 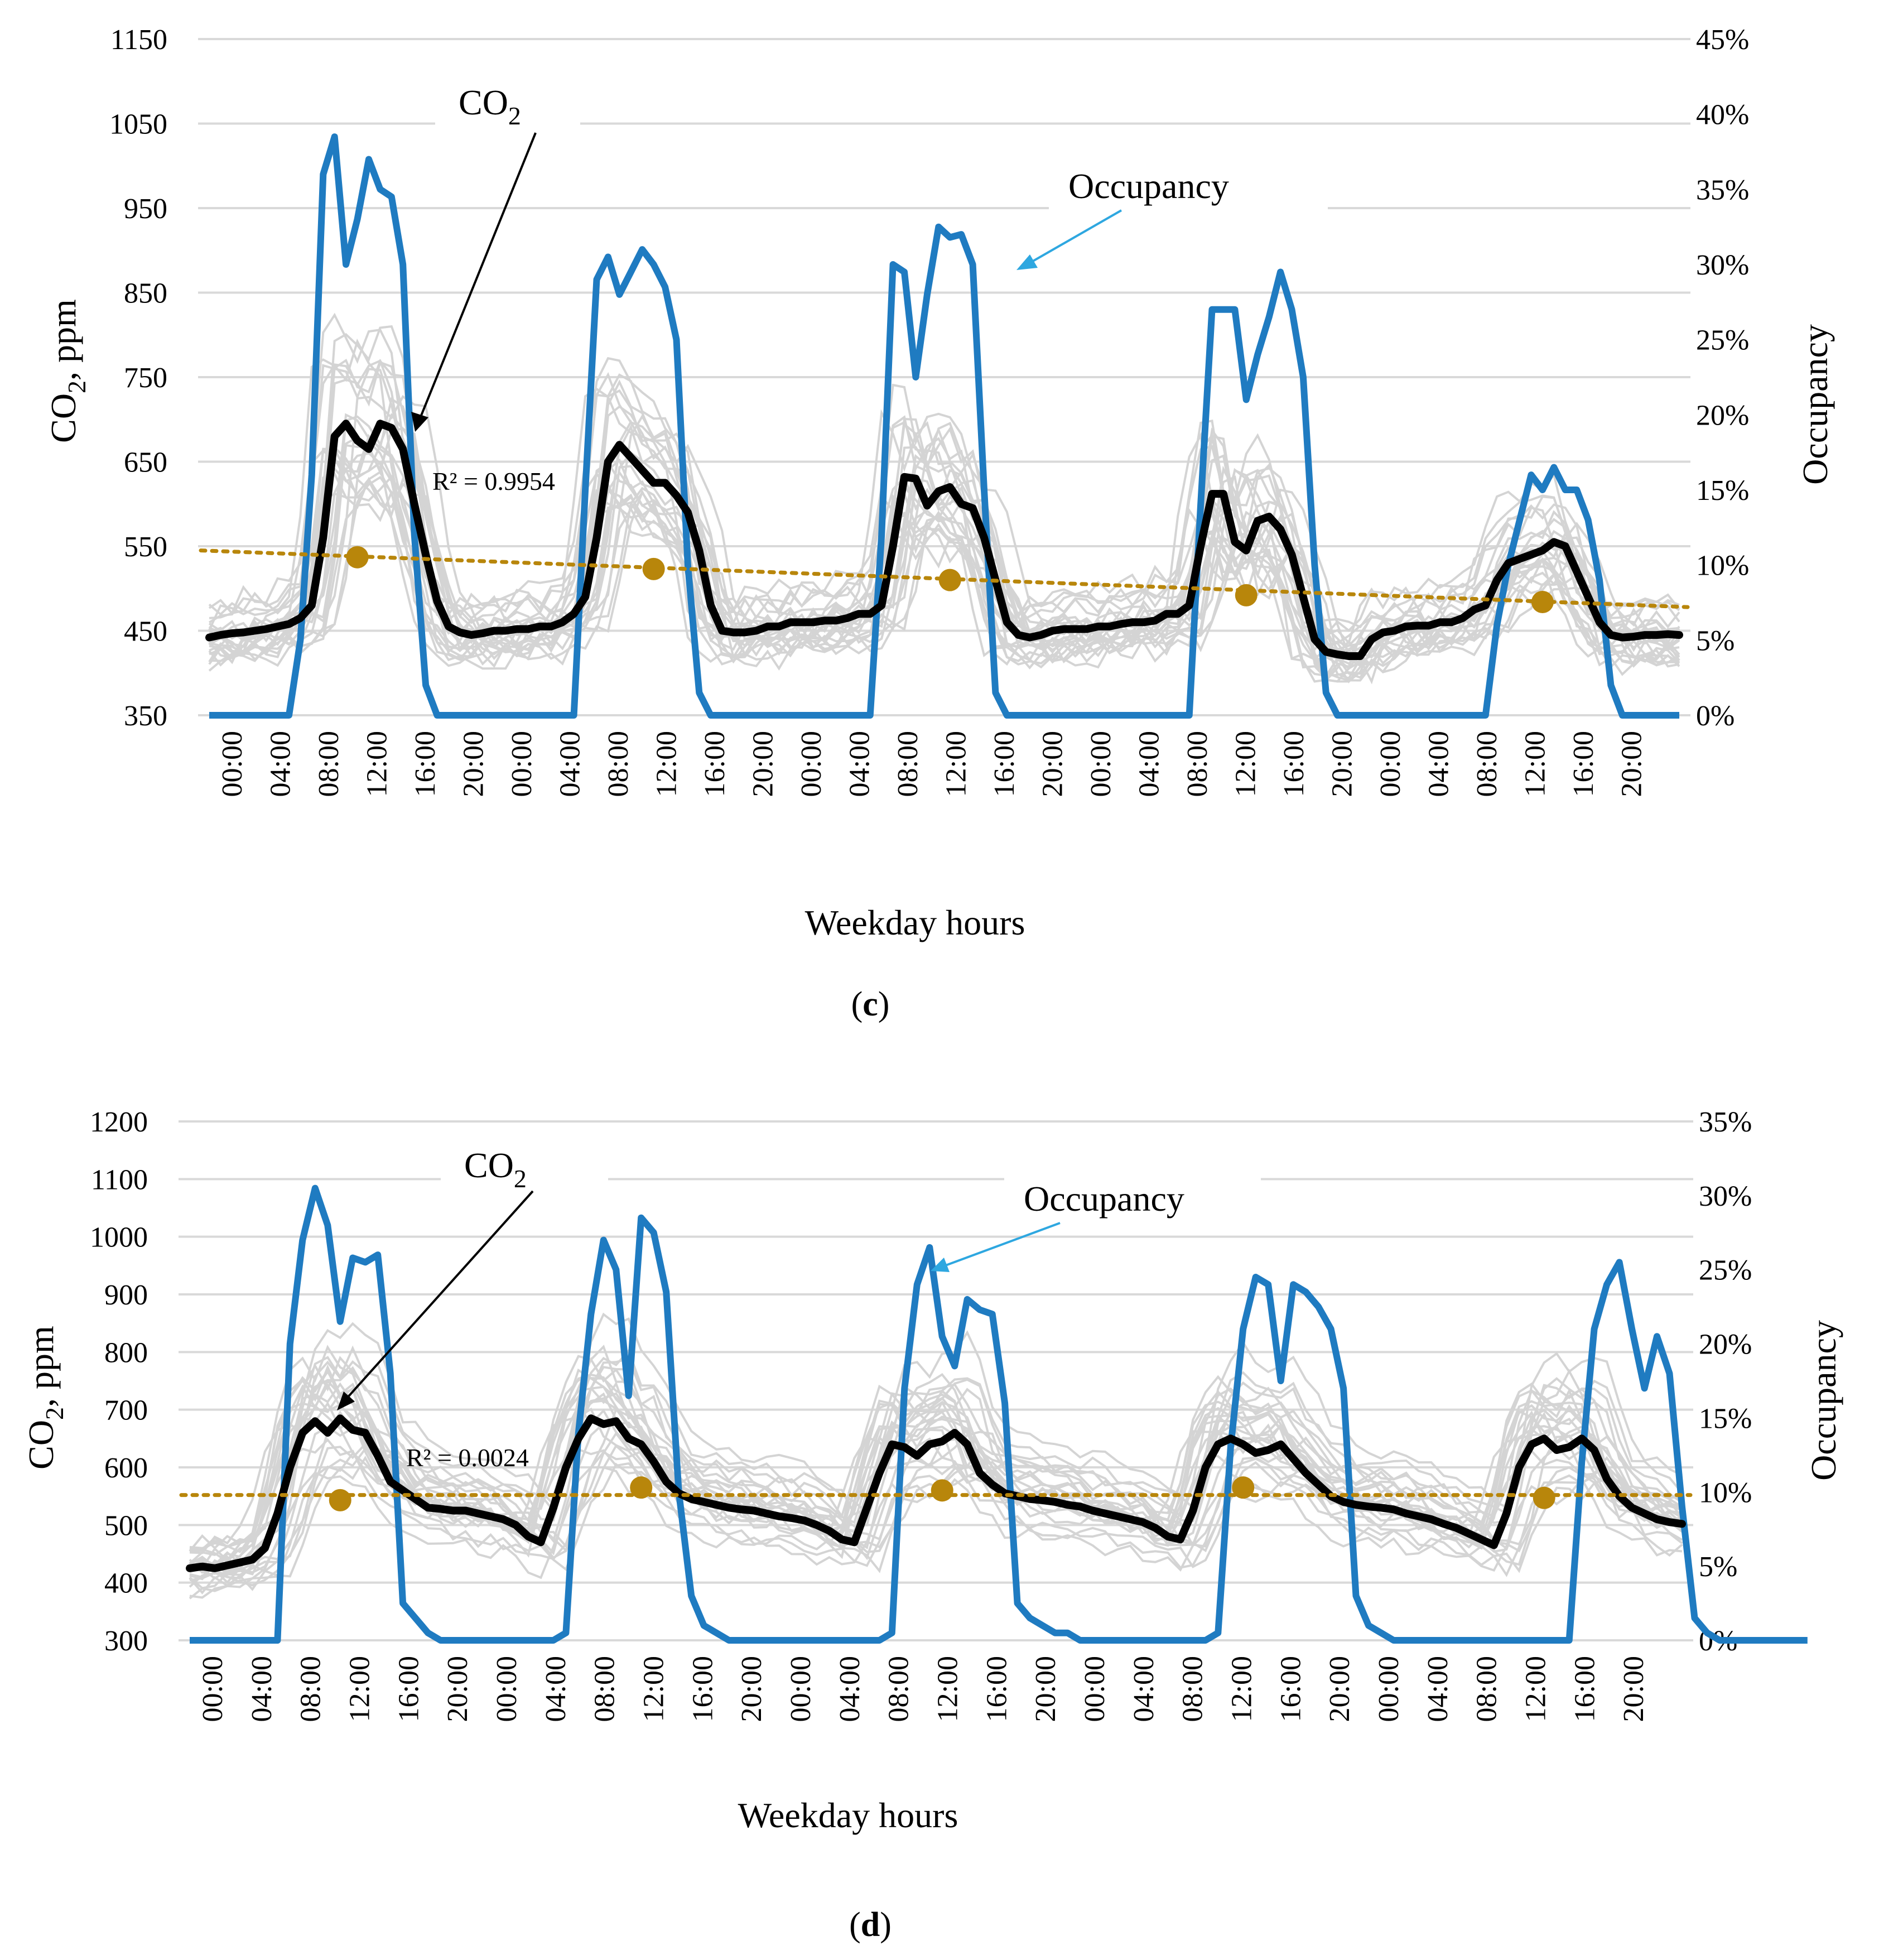 I want to click on d-panel-caption: (d), so click(x=870, y=1925).